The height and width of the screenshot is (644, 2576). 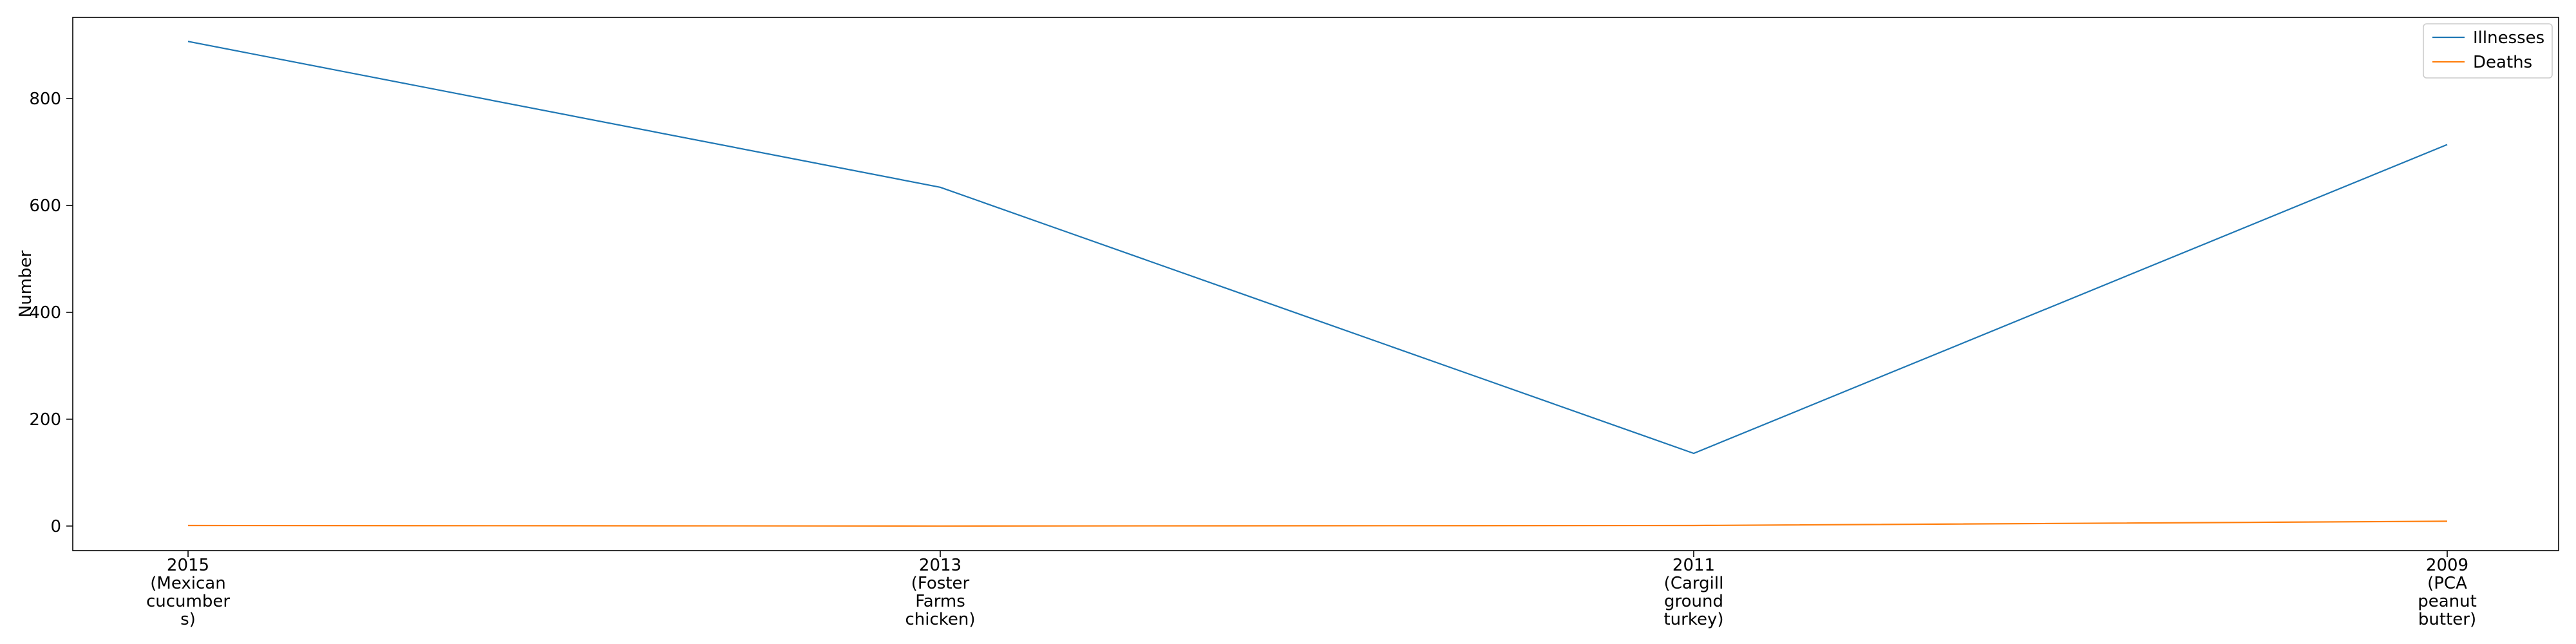 What do you see at coordinates (45, 100) in the screenshot?
I see `y-tick-label: 800` at bounding box center [45, 100].